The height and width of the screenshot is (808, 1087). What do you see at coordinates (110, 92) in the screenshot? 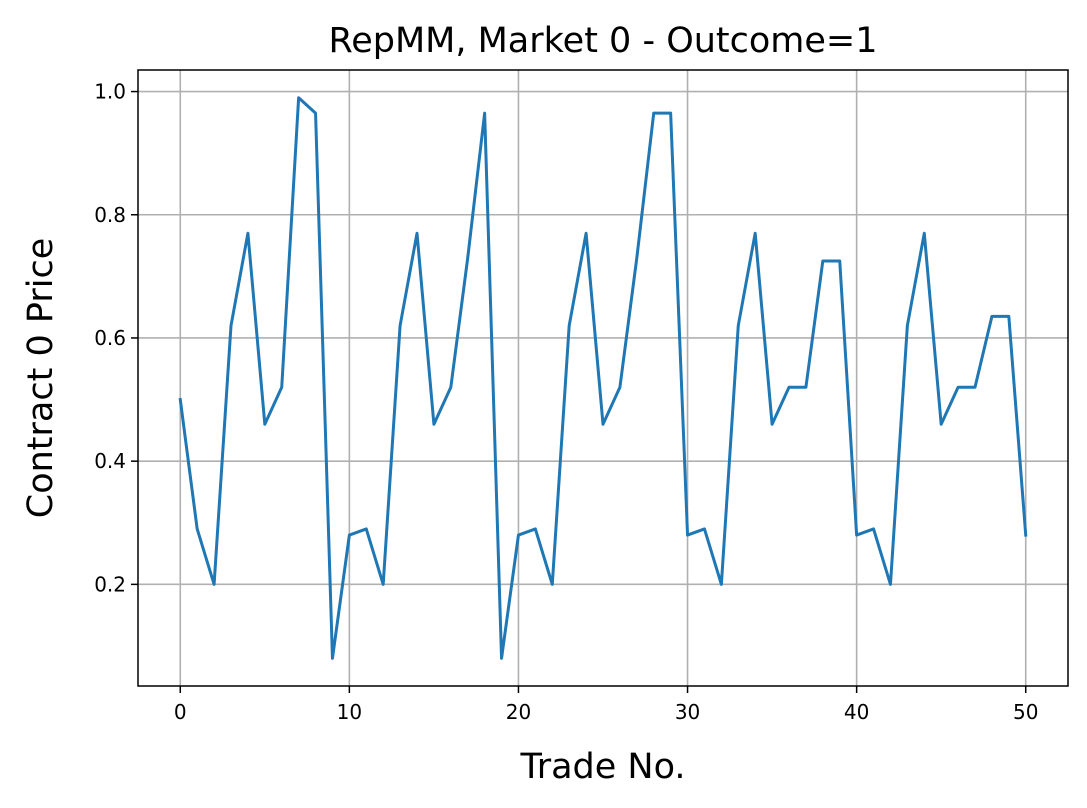
I see `y-tick-label: 1.0` at bounding box center [110, 92].